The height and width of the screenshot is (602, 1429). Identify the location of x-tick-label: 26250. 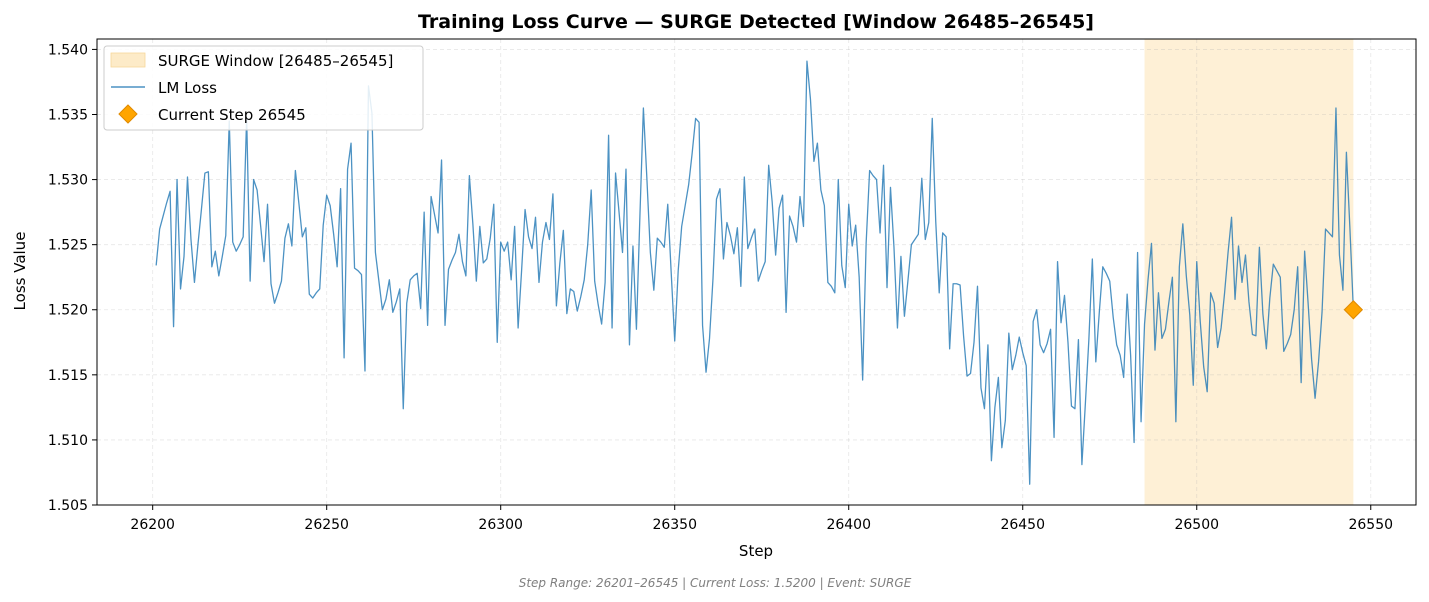
(326, 525).